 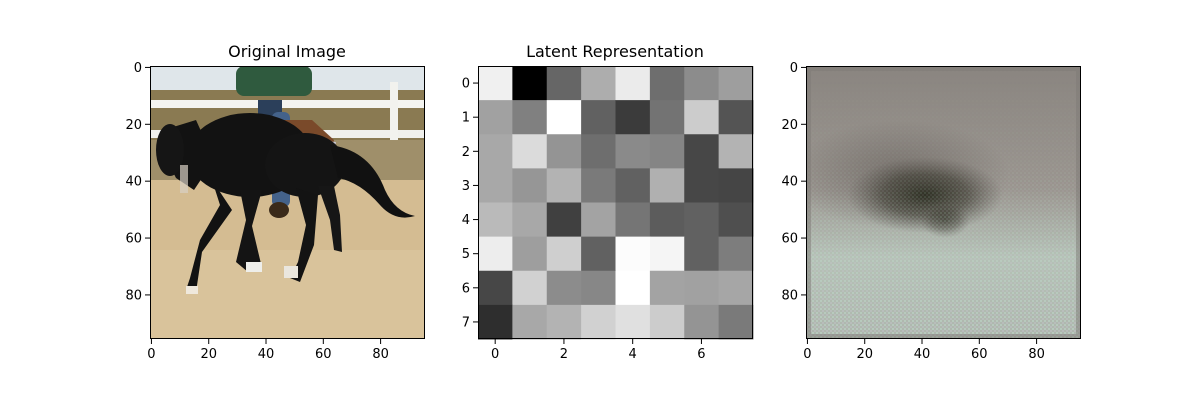 I want to click on reconstruction-x-tick-label-20: 20, so click(x=864, y=354).